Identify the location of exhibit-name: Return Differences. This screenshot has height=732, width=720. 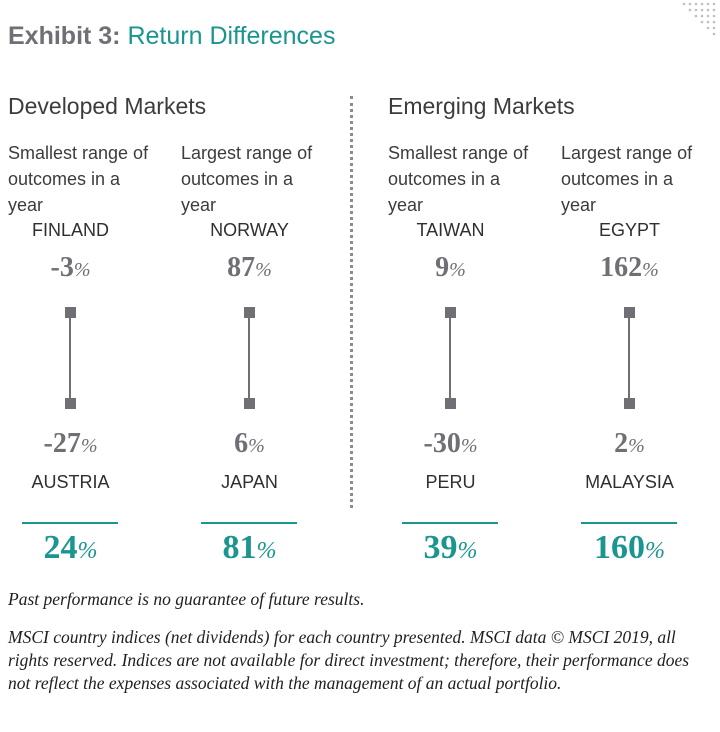
(231, 36).